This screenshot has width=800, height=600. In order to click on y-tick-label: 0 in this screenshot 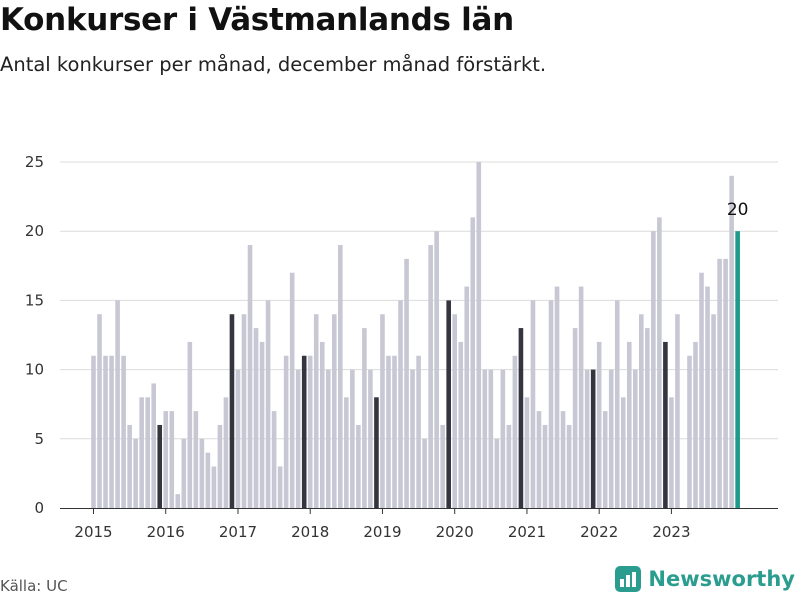, I will do `click(39, 508)`.